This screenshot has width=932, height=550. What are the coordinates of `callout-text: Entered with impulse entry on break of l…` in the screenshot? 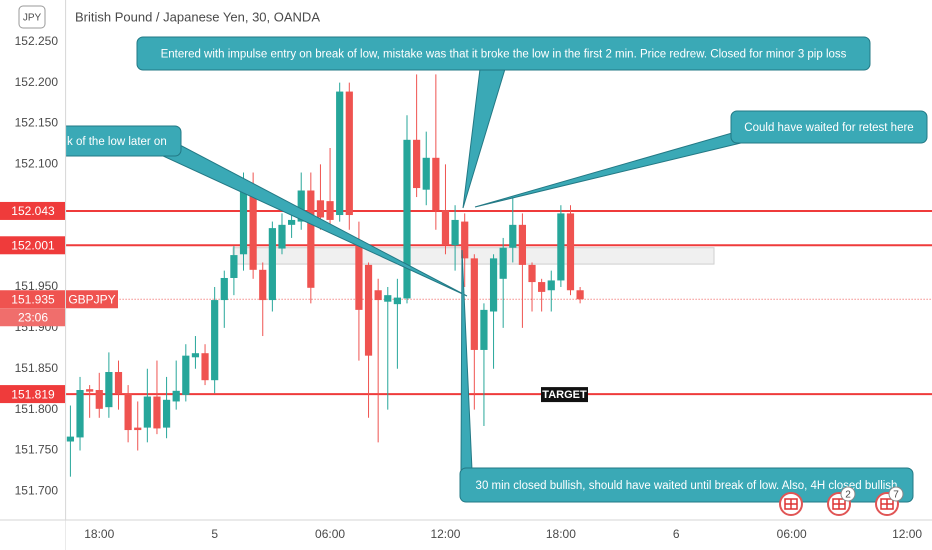 It's located at (504, 55).